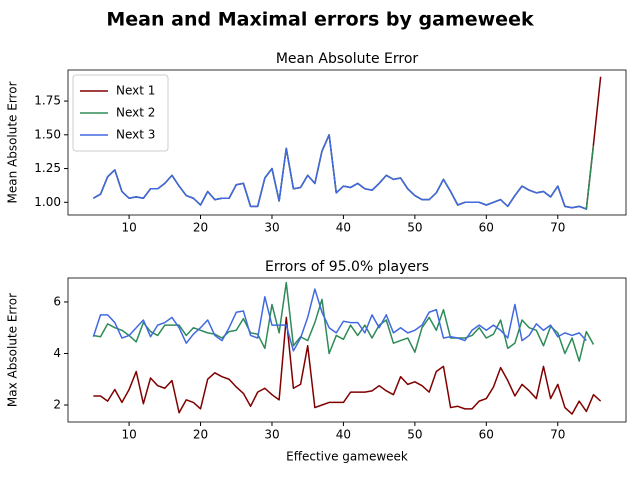 The height and width of the screenshot is (480, 640). Describe the element at coordinates (47, 168) in the screenshot. I see `y-tick-label: 1.25` at that location.